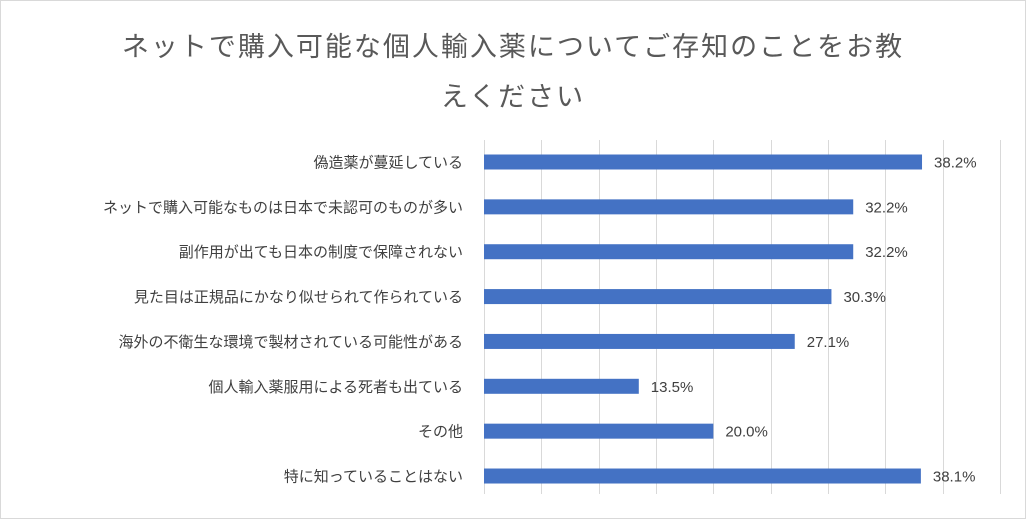 This screenshot has width=1026, height=519. I want to click on data-label: 30.3%, so click(864, 297).